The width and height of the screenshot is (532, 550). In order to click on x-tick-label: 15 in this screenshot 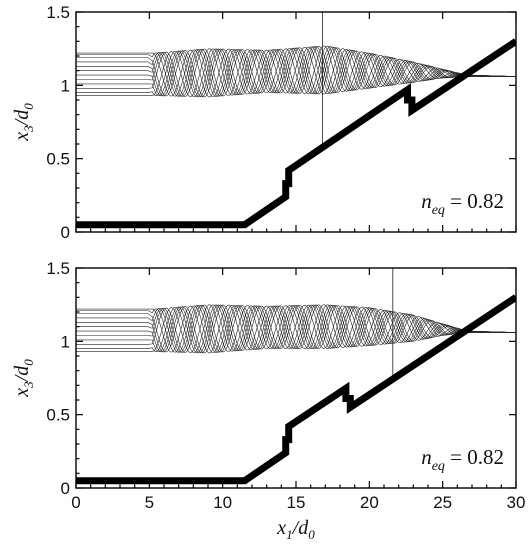, I will do `click(296, 502)`.